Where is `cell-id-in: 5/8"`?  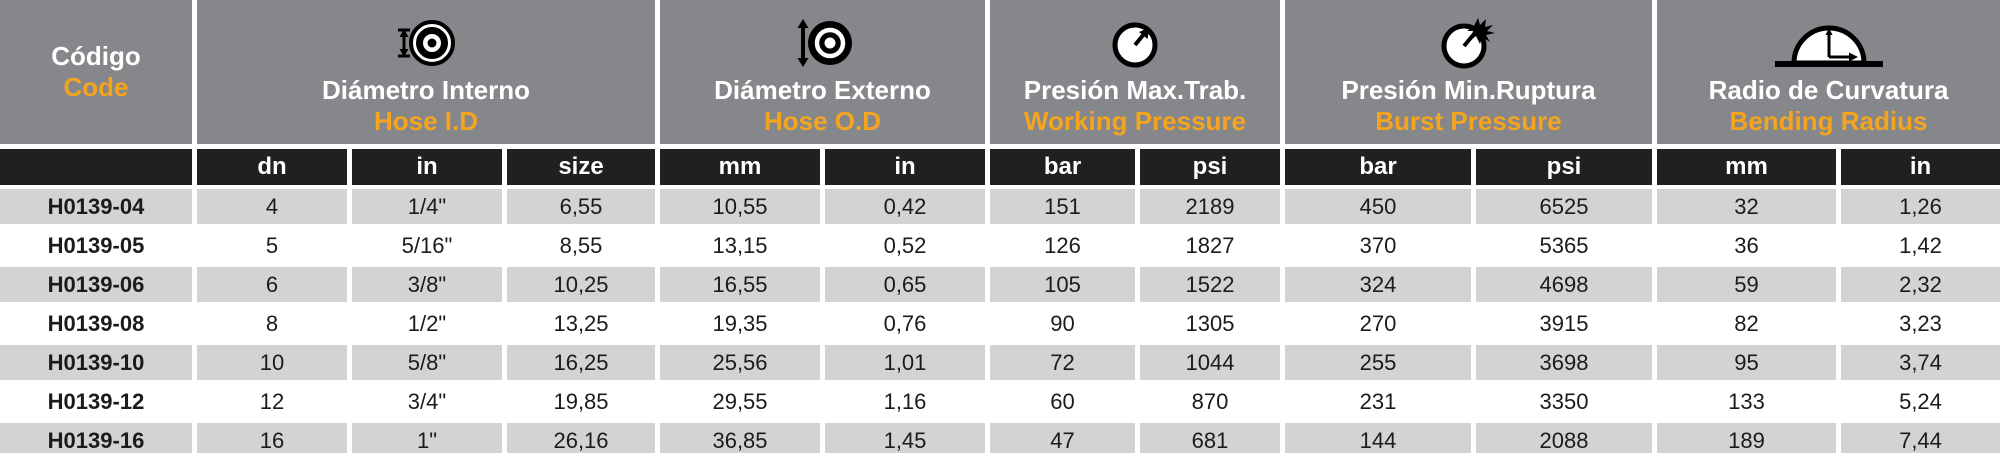
cell-id-in: 5/8" is located at coordinates (429, 360).